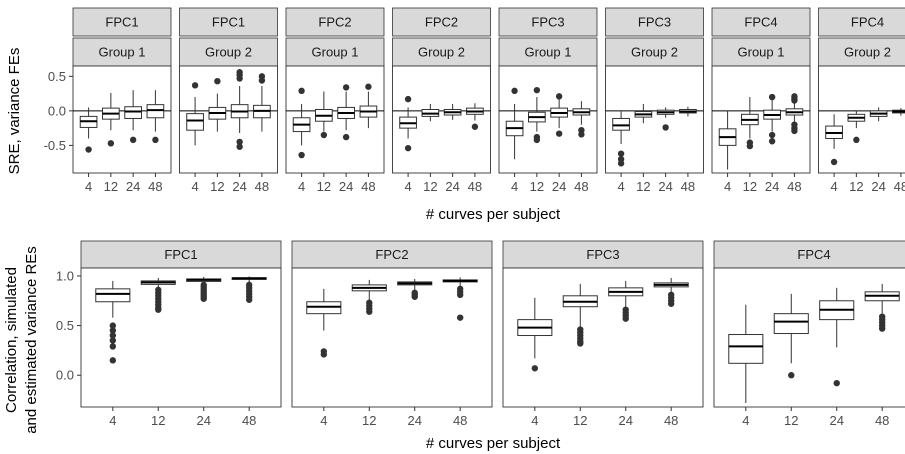 Image resolution: width=905 pixels, height=454 pixels. I want to click on strip-label: Group 2, so click(654, 52).